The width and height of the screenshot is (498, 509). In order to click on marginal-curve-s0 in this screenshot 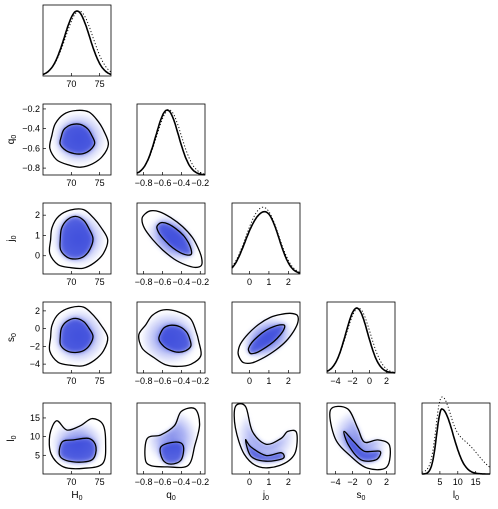, I will do `click(360, 340)`.